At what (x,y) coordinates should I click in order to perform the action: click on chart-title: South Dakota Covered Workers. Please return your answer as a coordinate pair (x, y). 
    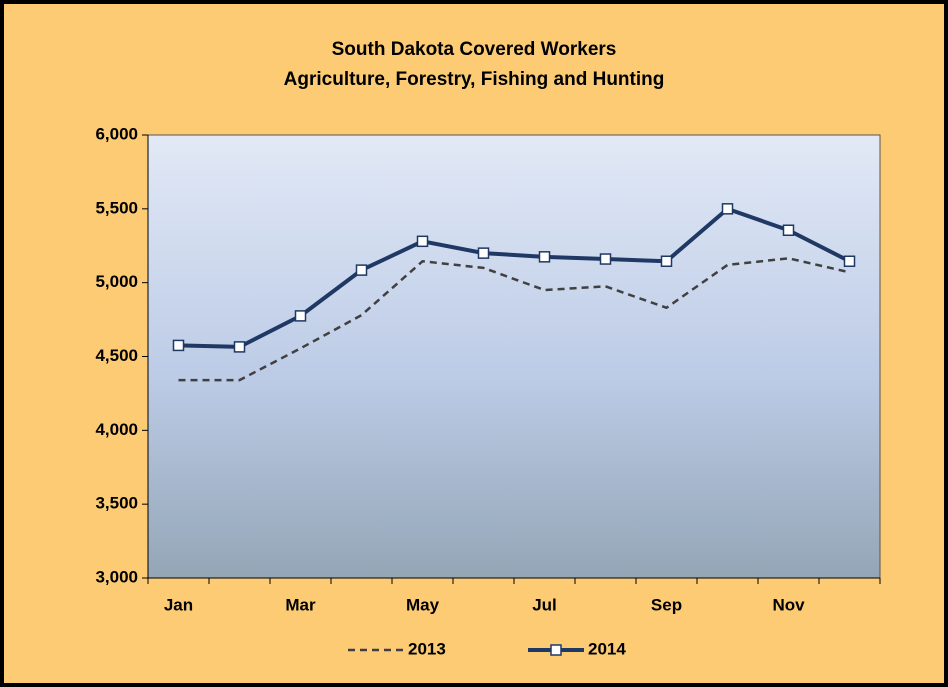
    Looking at the image, I should click on (474, 49).